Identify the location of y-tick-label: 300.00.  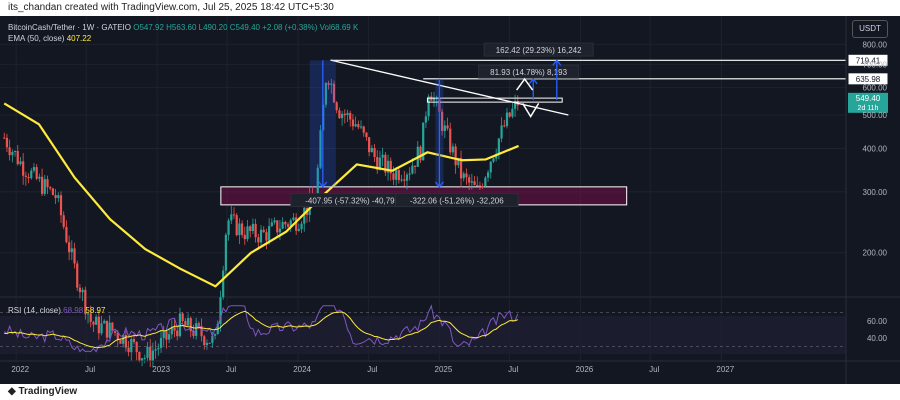
(875, 192).